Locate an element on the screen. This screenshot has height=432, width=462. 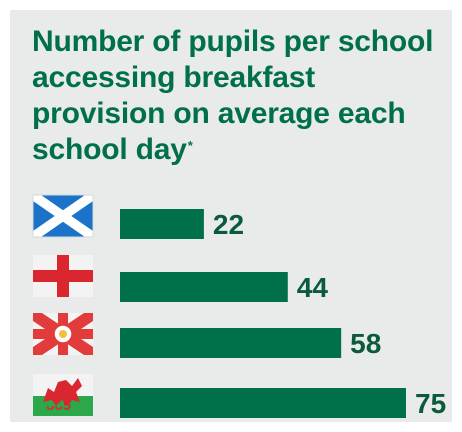
bar-scotland is located at coordinates (162, 224).